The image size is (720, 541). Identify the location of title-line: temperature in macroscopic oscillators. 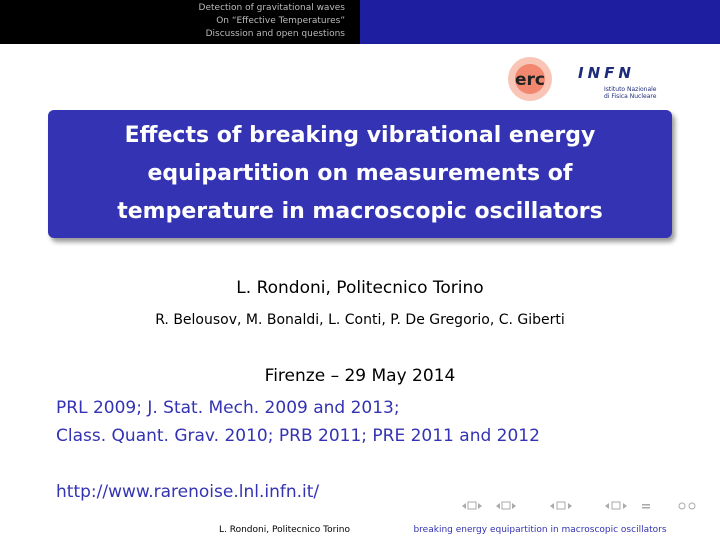
(360, 211).